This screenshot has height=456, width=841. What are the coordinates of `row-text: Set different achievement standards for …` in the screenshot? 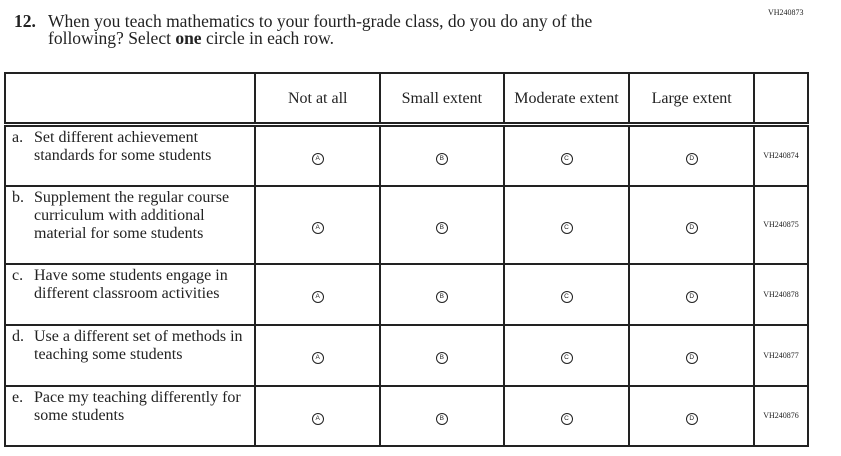 It's located at (123, 146).